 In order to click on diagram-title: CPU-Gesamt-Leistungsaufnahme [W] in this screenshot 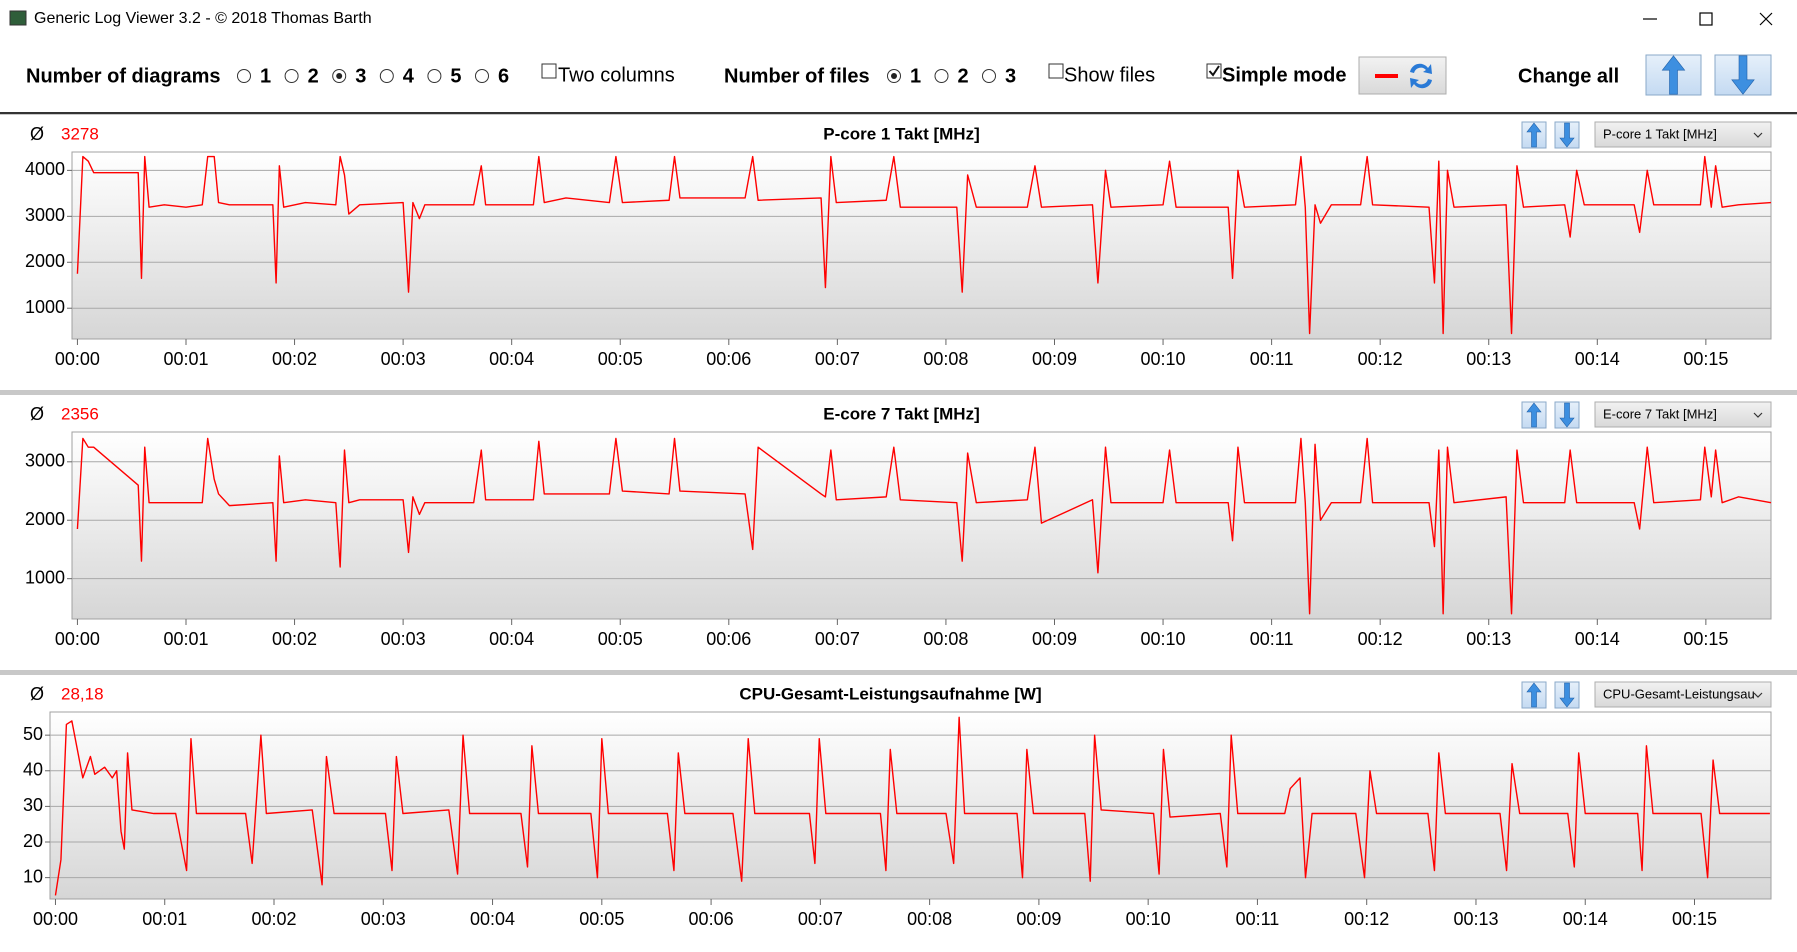, I will do `click(890, 693)`.